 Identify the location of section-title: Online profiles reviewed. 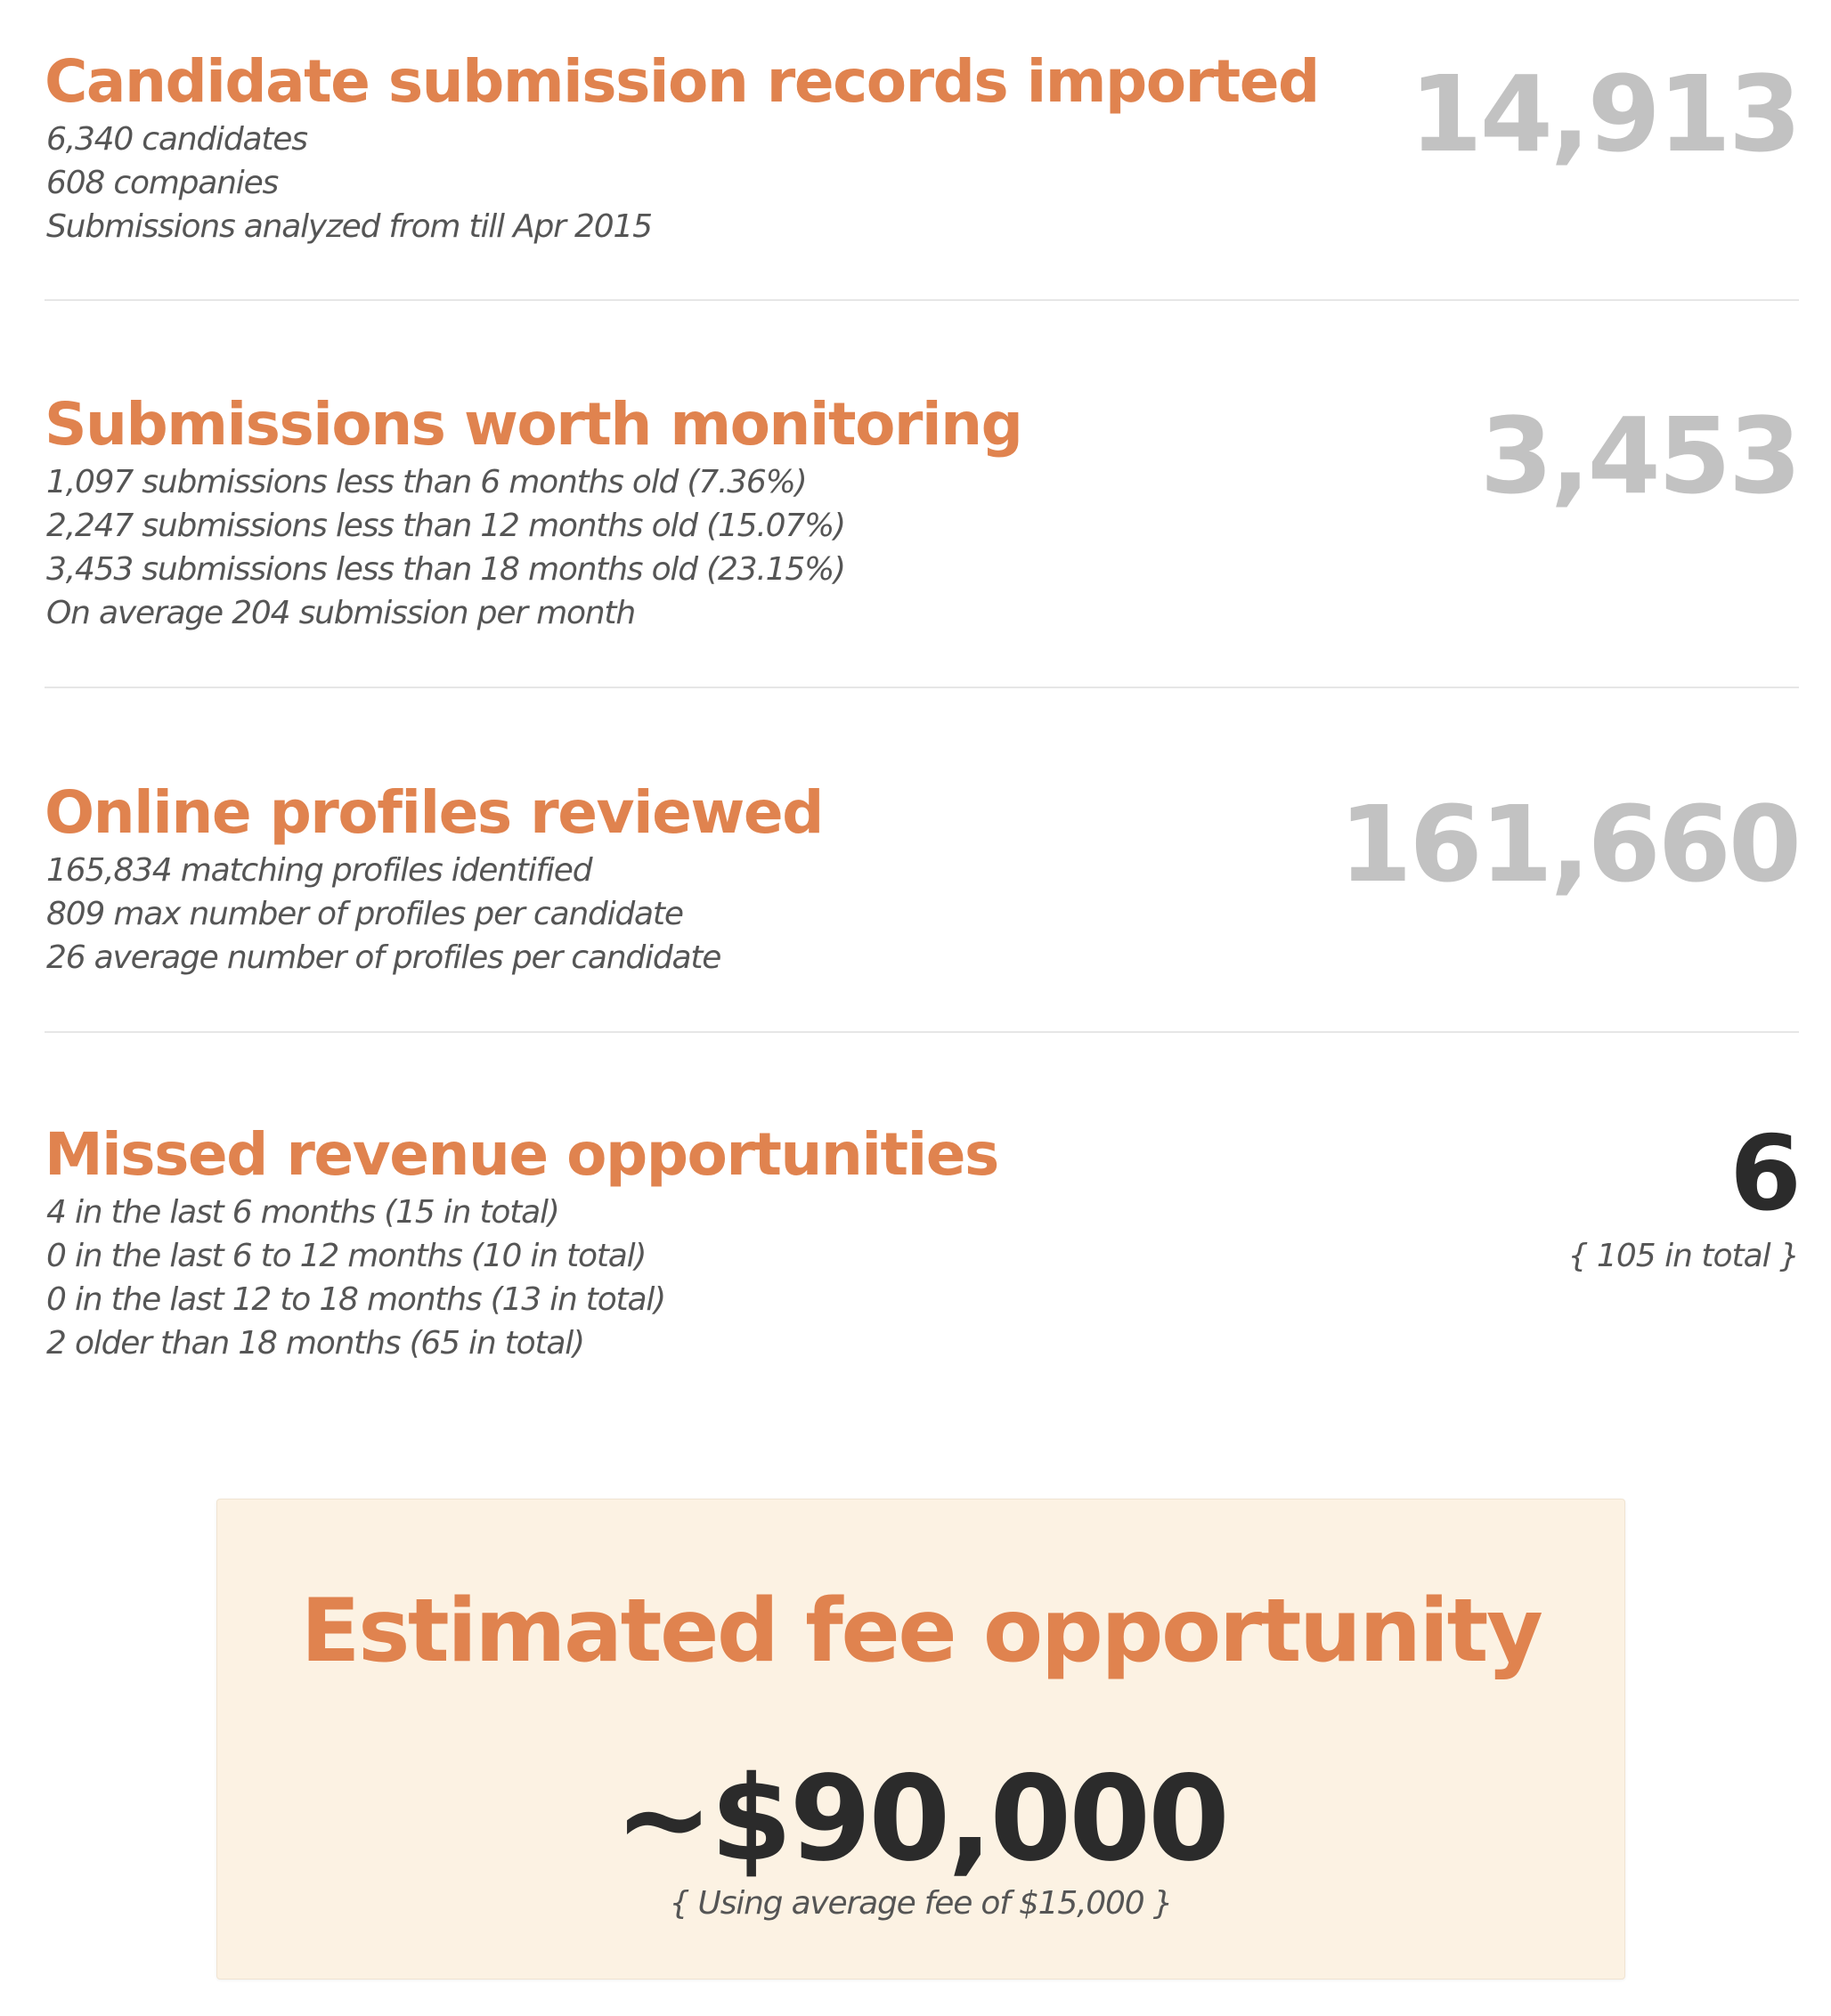
(434, 812).